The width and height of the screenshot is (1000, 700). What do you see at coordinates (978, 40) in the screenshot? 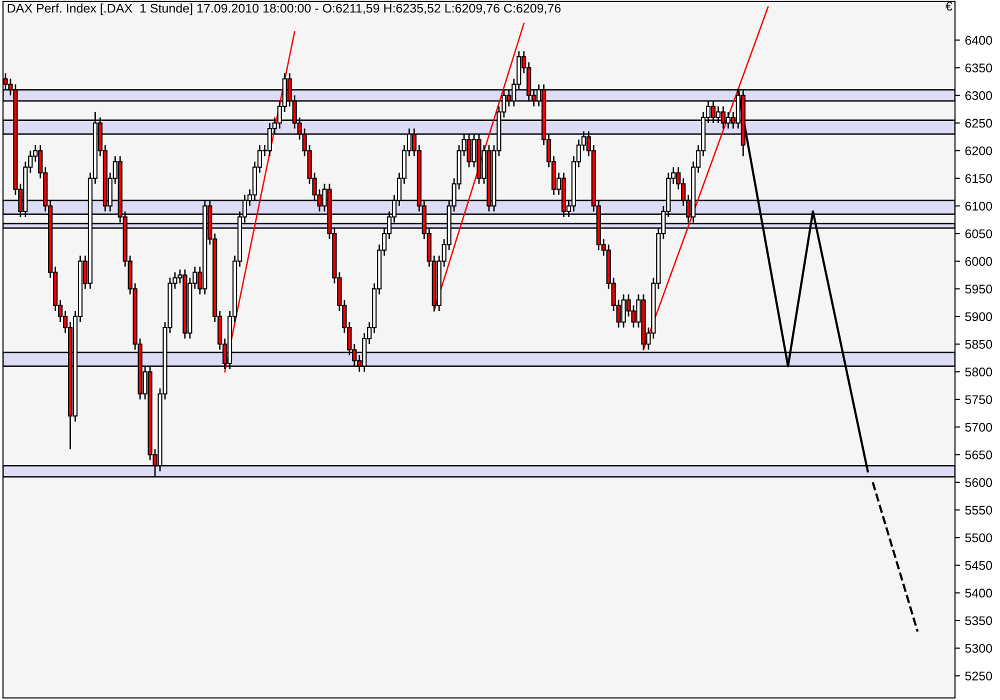
I see `y-tick-label: 6400` at bounding box center [978, 40].